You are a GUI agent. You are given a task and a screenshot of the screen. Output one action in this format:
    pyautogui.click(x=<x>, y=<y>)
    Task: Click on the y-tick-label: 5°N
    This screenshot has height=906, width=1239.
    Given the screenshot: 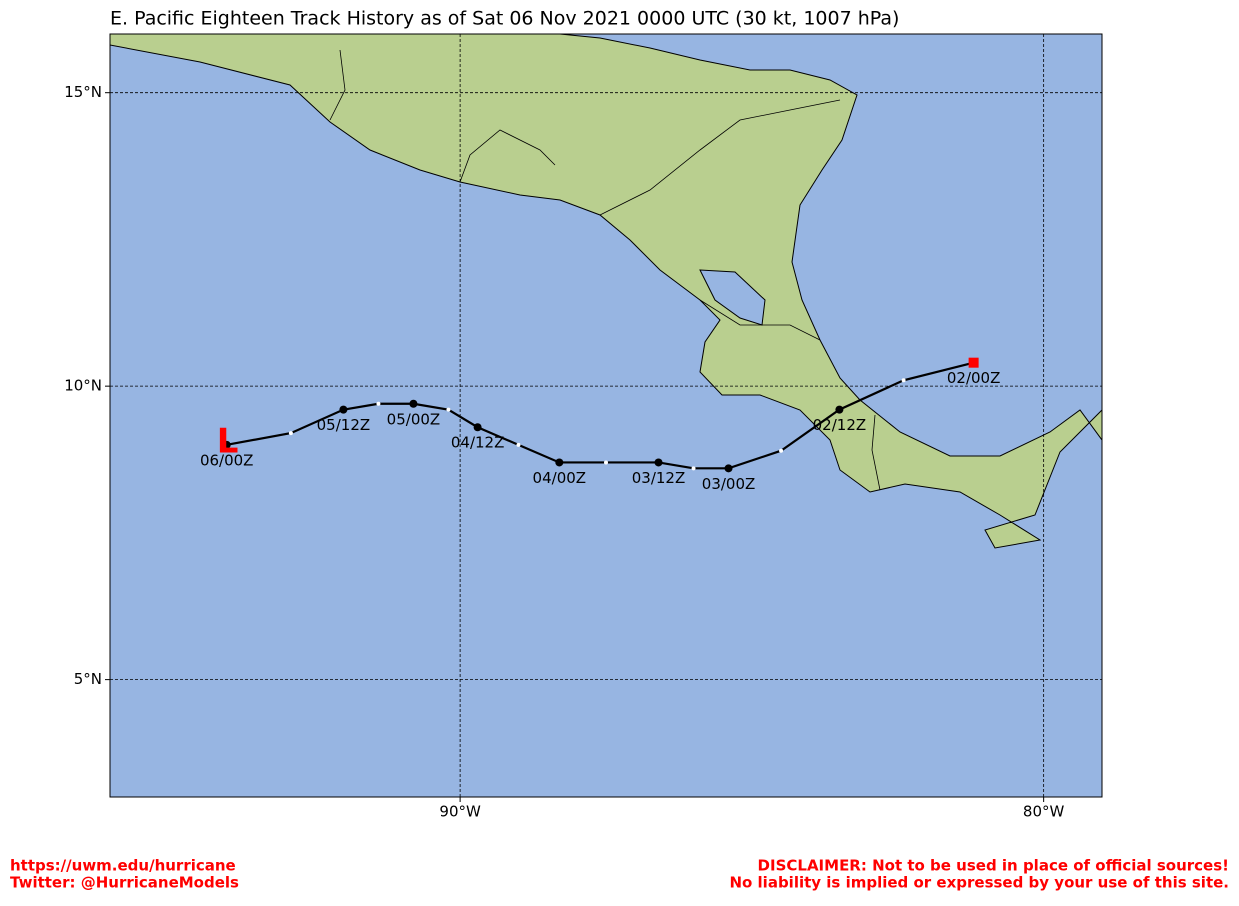 What is the action you would take?
    pyautogui.click(x=88, y=679)
    